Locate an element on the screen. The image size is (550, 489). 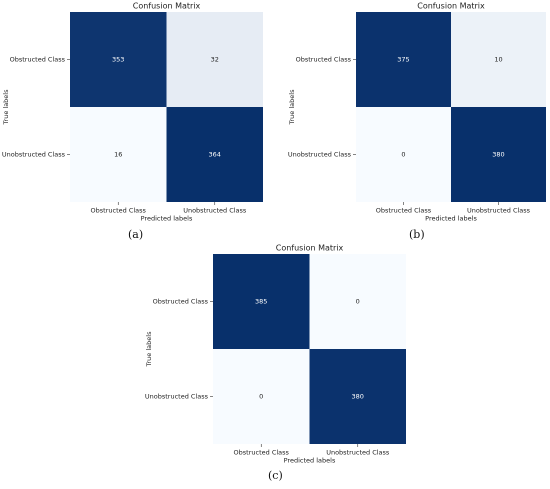
heatmap-a-ylabel: True labels is located at coordinates (6, 107).